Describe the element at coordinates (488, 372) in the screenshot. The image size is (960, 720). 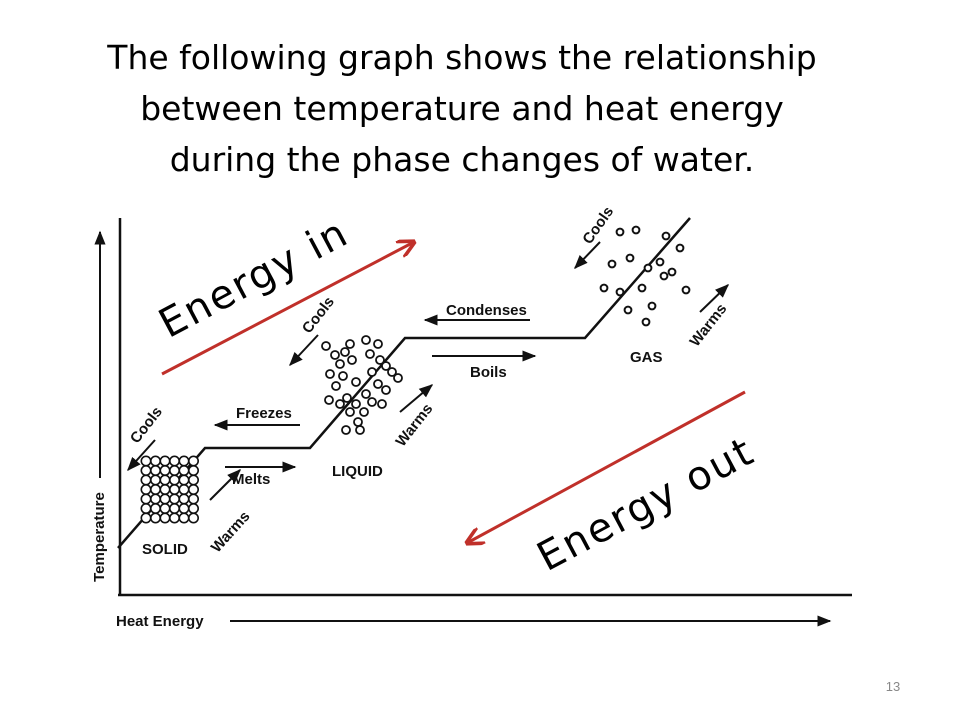
I see `process-label: Boils` at that location.